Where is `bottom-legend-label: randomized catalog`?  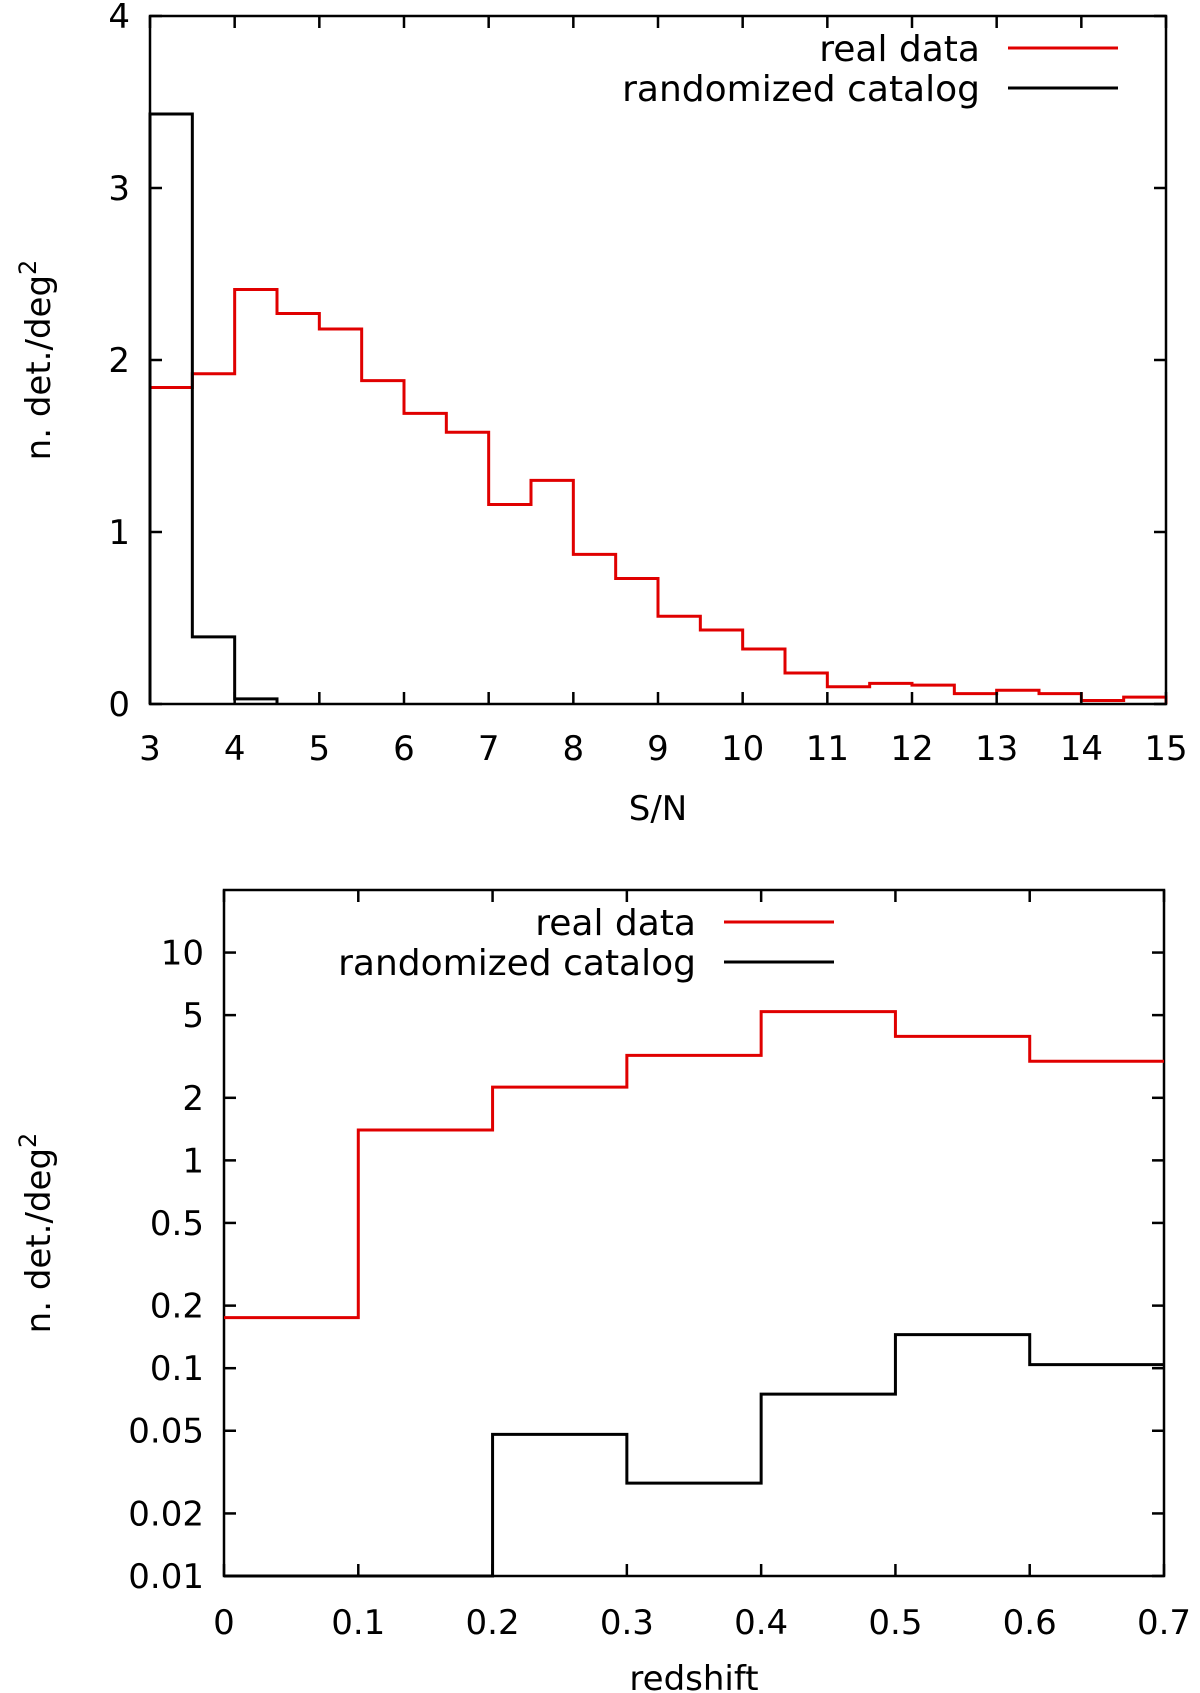 bottom-legend-label: randomized catalog is located at coordinates (517, 963).